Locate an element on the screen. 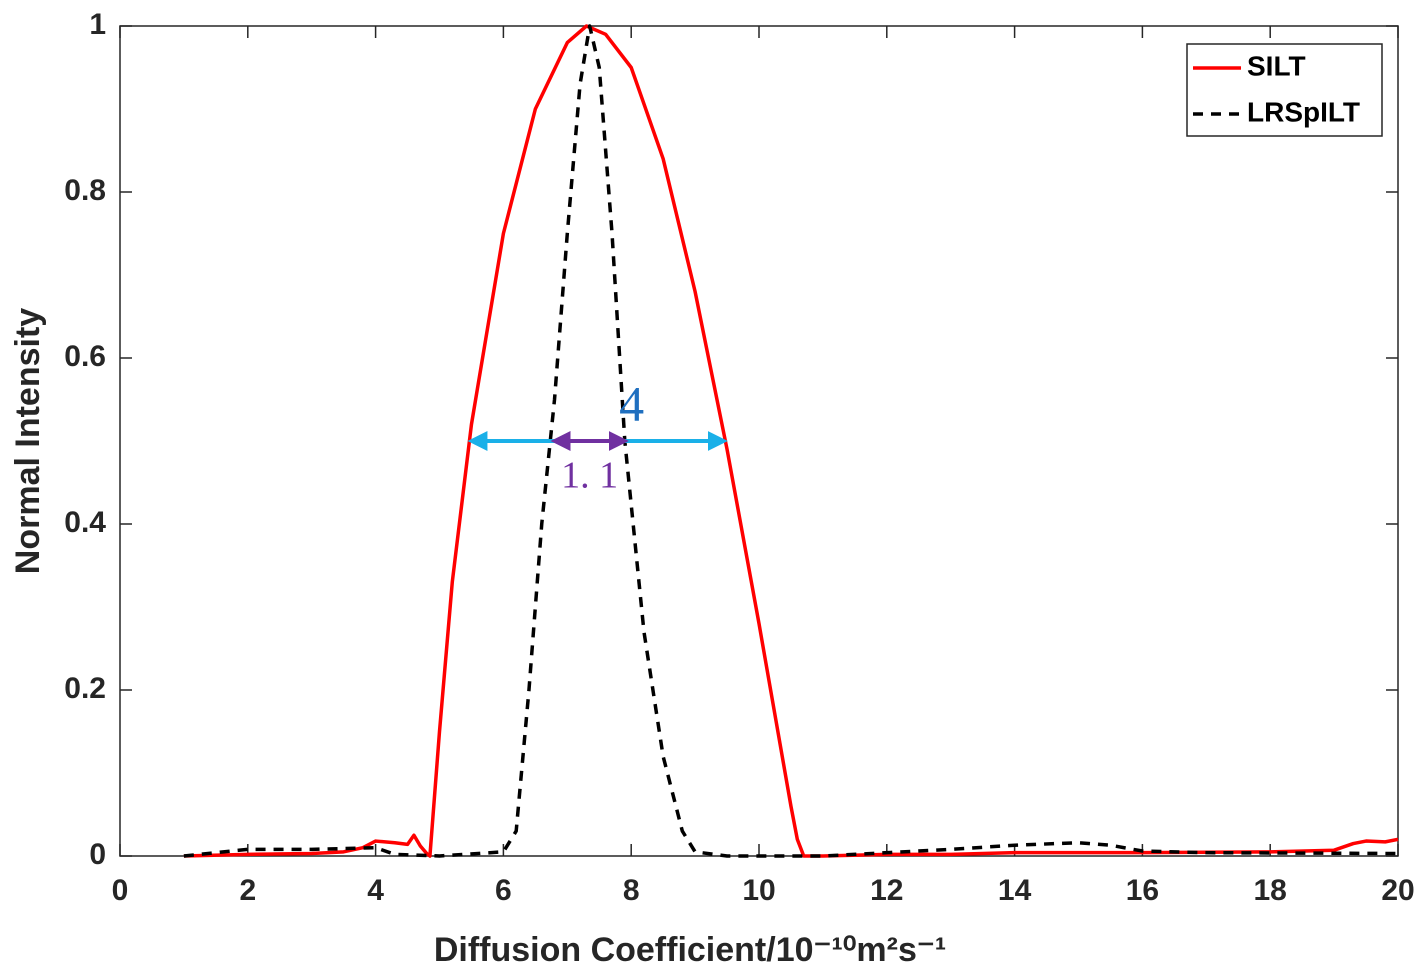 This screenshot has width=1428, height=976. y-tick-label: 0.8 is located at coordinates (85, 190).